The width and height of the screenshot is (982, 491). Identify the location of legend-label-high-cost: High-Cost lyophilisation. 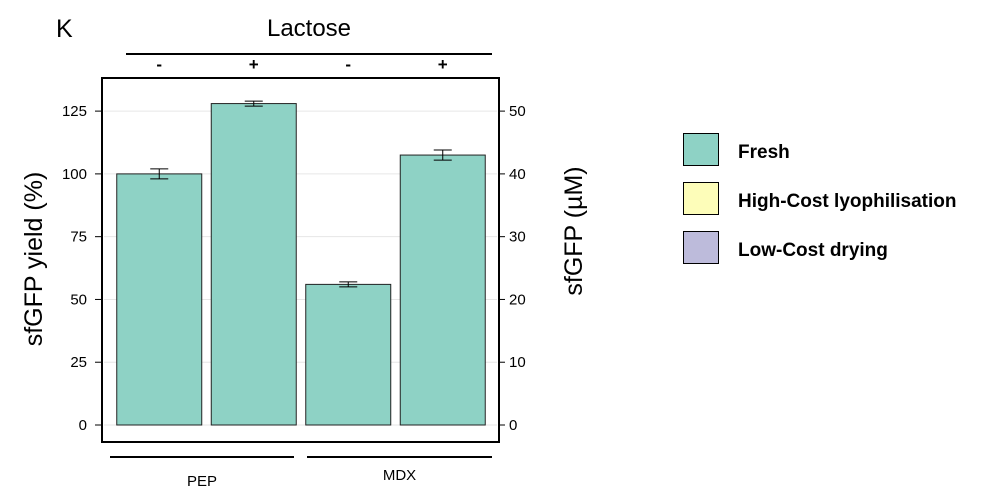
(847, 201).